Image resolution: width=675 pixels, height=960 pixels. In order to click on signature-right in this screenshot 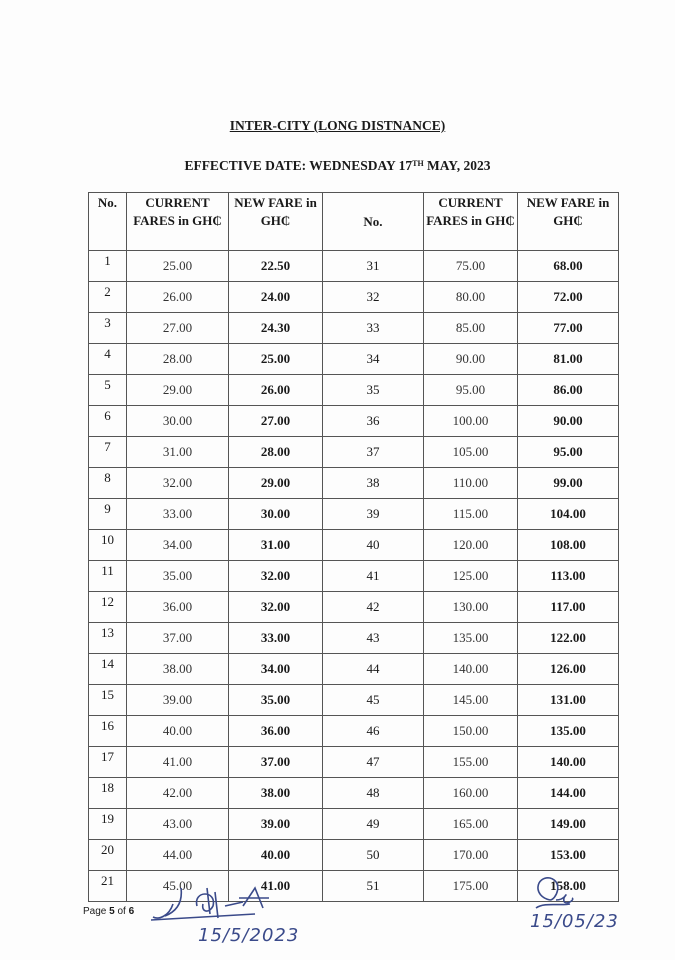, I will do `click(554, 893)`.